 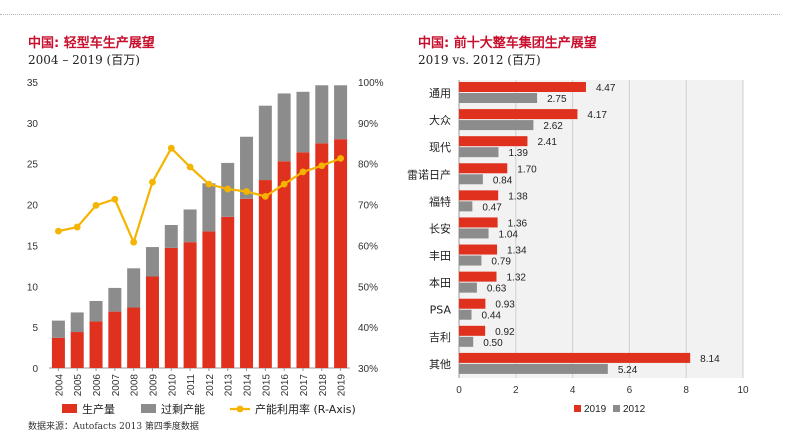 I want to click on x-tick-label: 2017, so click(x=304, y=385).